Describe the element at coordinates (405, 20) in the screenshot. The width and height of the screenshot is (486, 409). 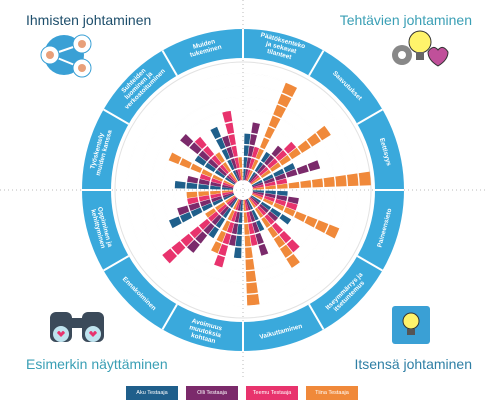
I see `quadrant-title: Tehtävien johtaminen` at that location.